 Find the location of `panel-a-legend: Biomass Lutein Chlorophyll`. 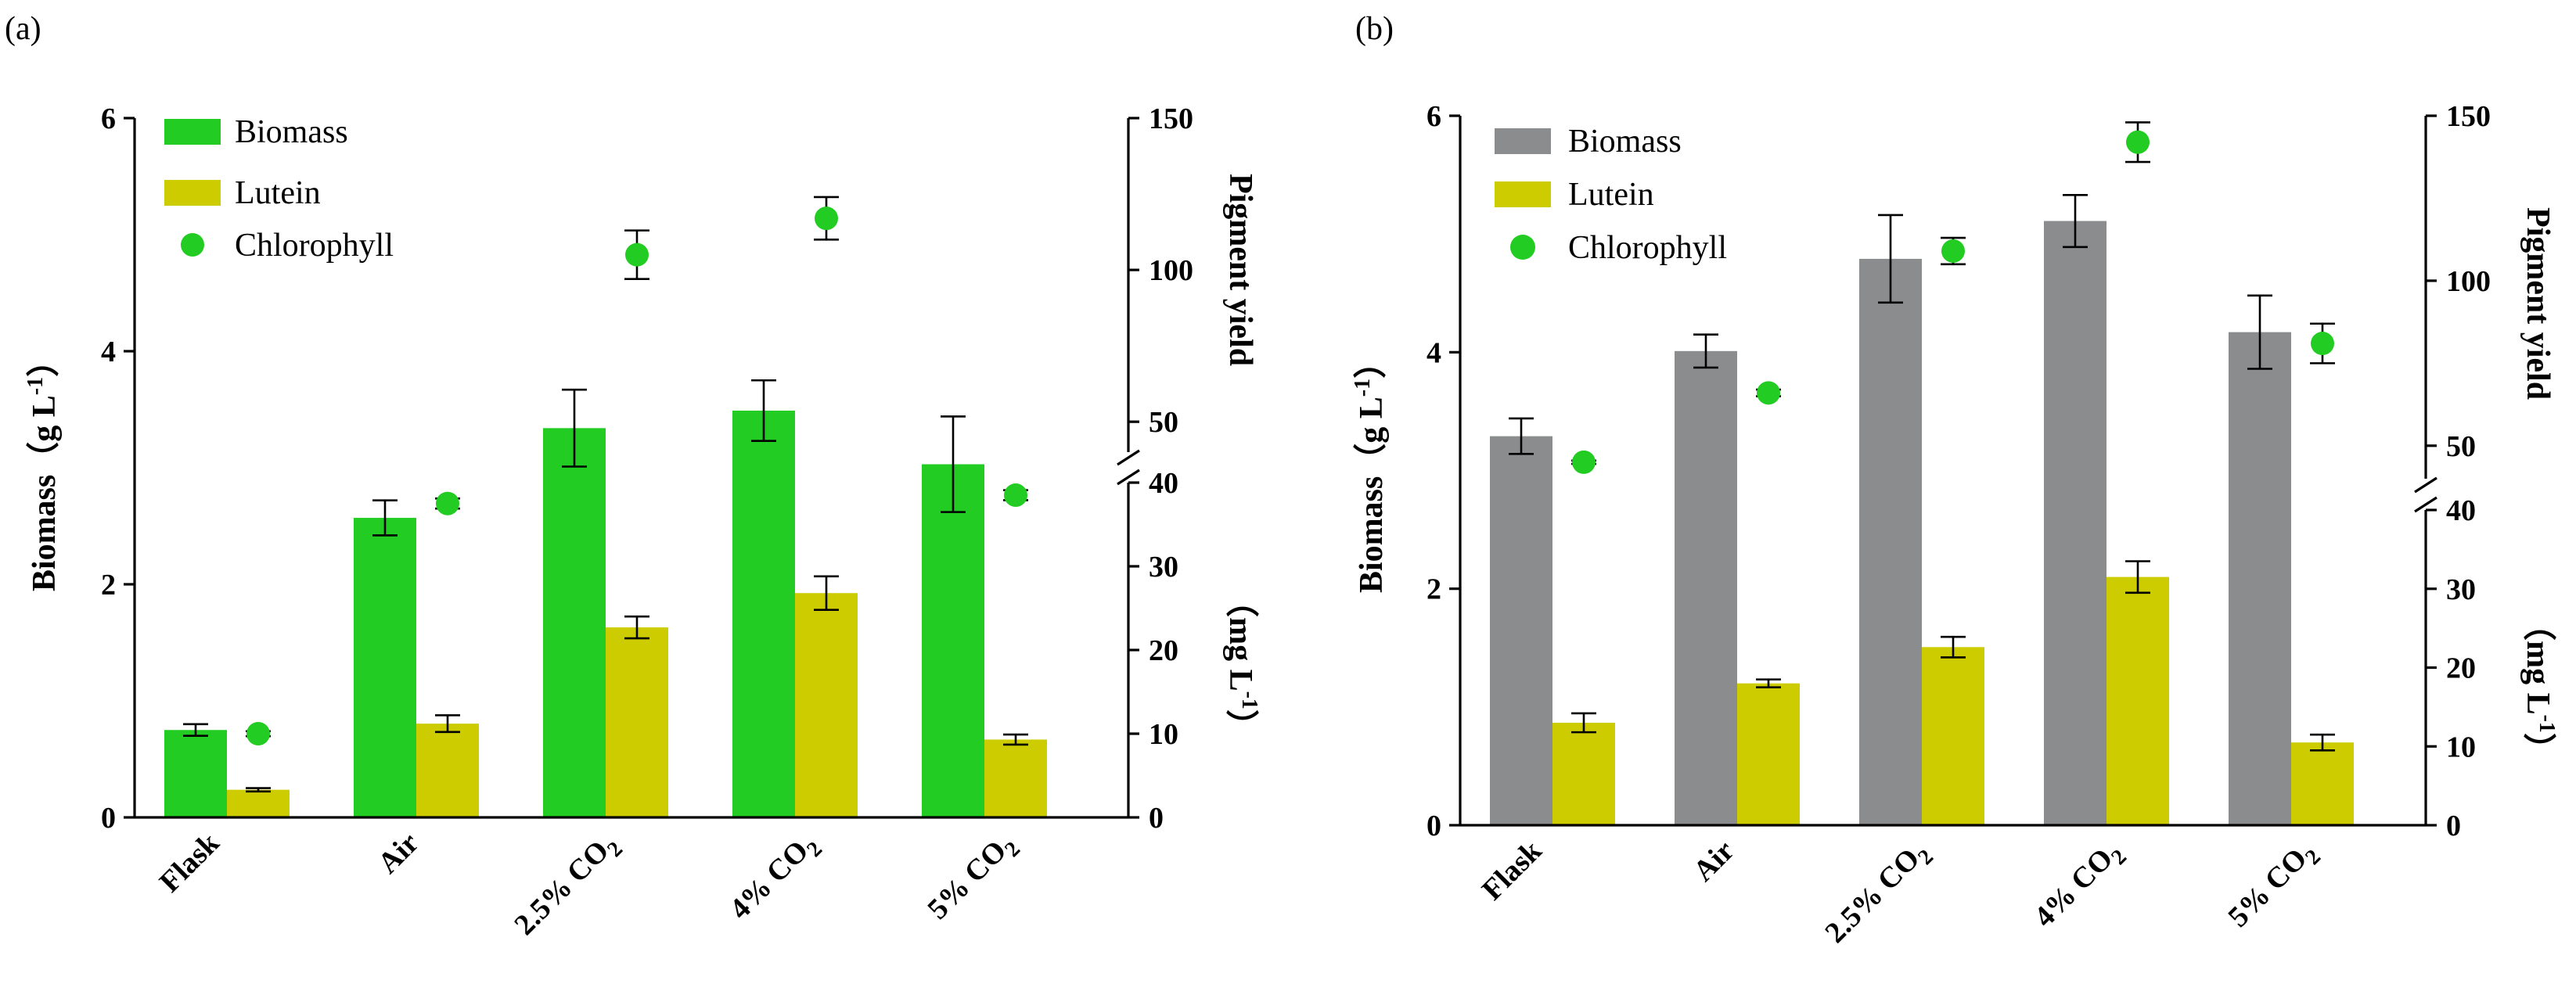

panel-a-legend: Biomass Lutein Chlorophyll is located at coordinates (279, 189).